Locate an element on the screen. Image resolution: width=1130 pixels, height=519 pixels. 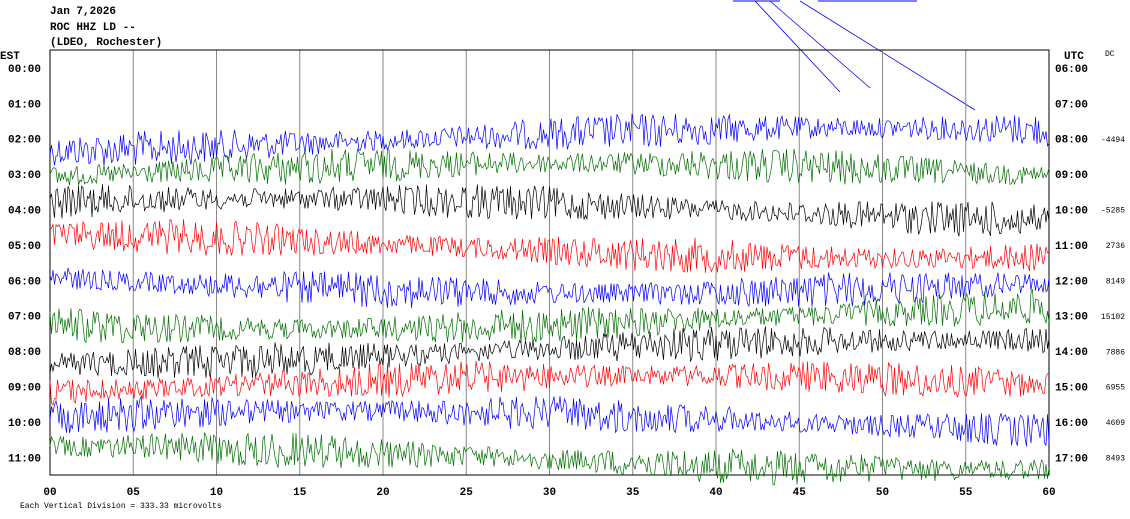
est-label: 06:00 is located at coordinates (24, 282).